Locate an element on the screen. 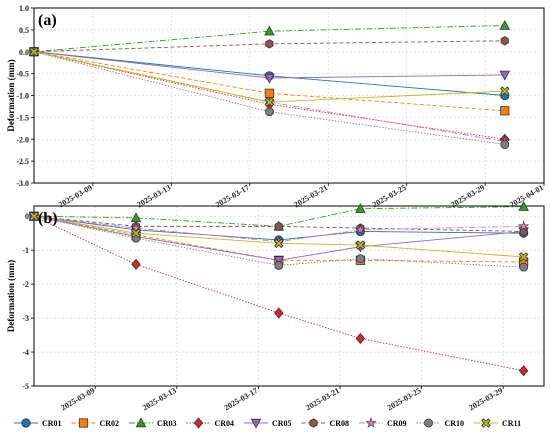  panel-b-ytick-label: -3 is located at coordinates (25, 318).